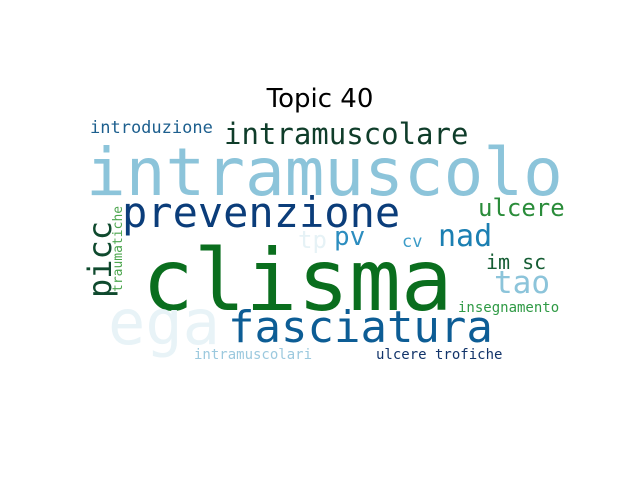 Image resolution: width=640 pixels, height=480 pixels. I want to click on chart-title: Topic 40, so click(320, 99).